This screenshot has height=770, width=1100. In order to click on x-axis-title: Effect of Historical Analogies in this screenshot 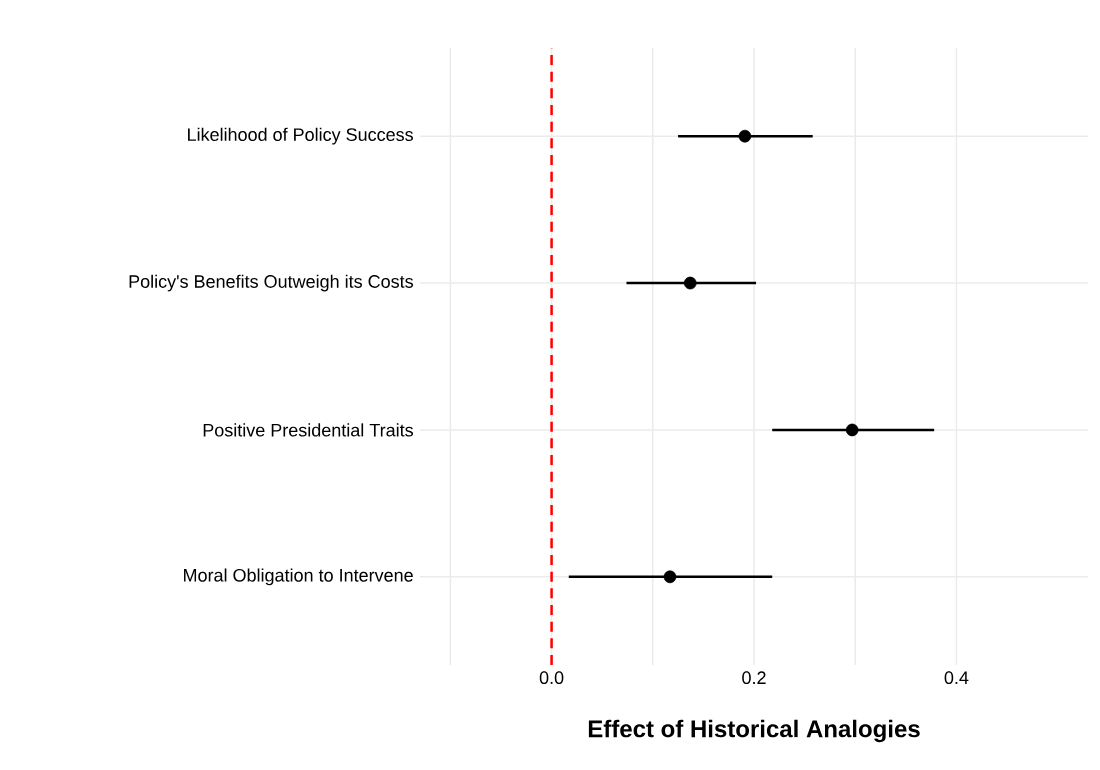, I will do `click(754, 731)`.